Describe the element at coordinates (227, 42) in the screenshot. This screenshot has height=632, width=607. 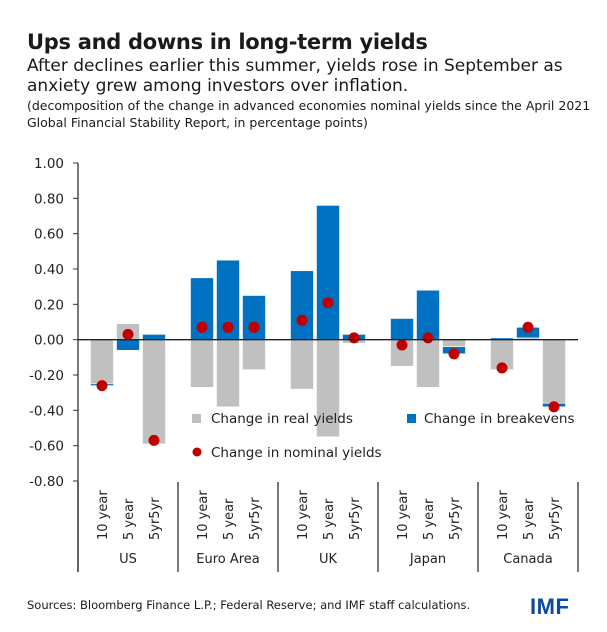
I see `chart-title: Ups and downs in long-term yields` at that location.